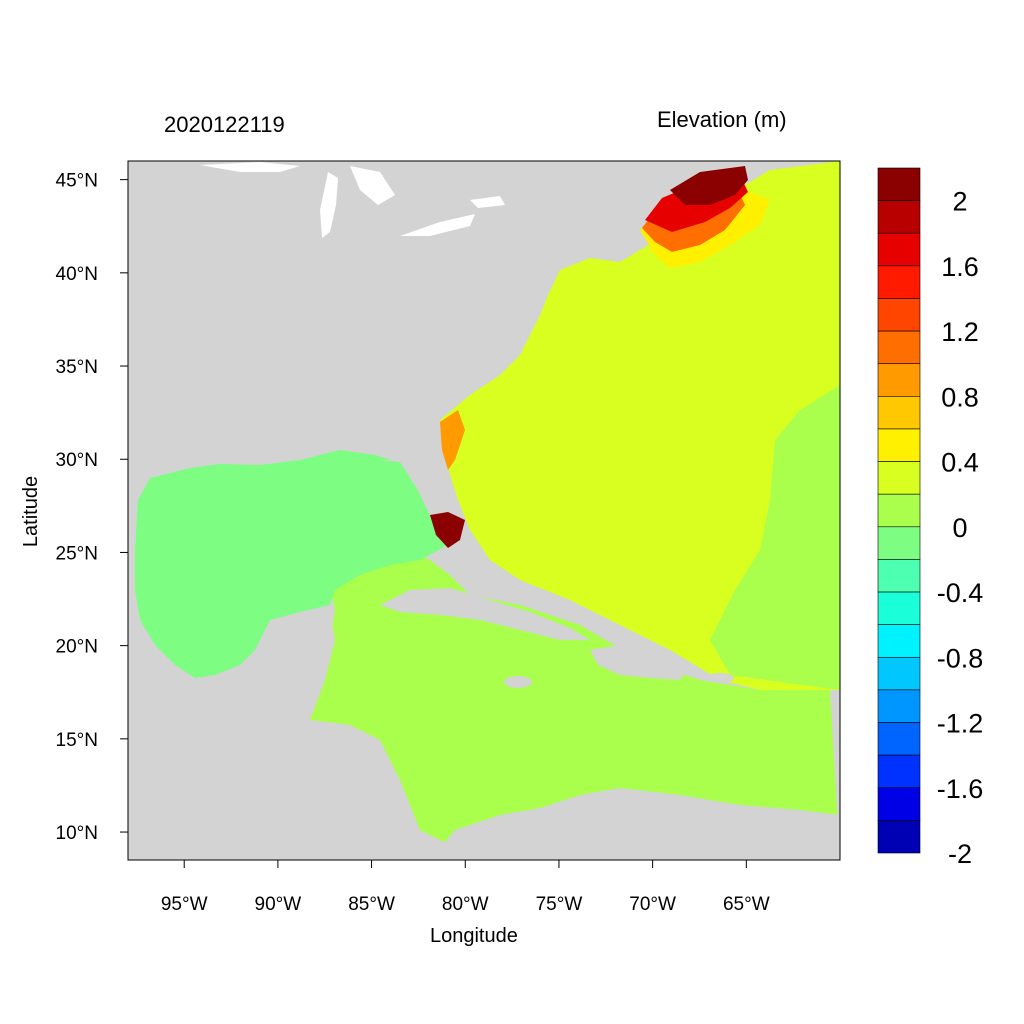 The image size is (1024, 1024). I want to click on colorbar-label: -2, so click(960, 854).